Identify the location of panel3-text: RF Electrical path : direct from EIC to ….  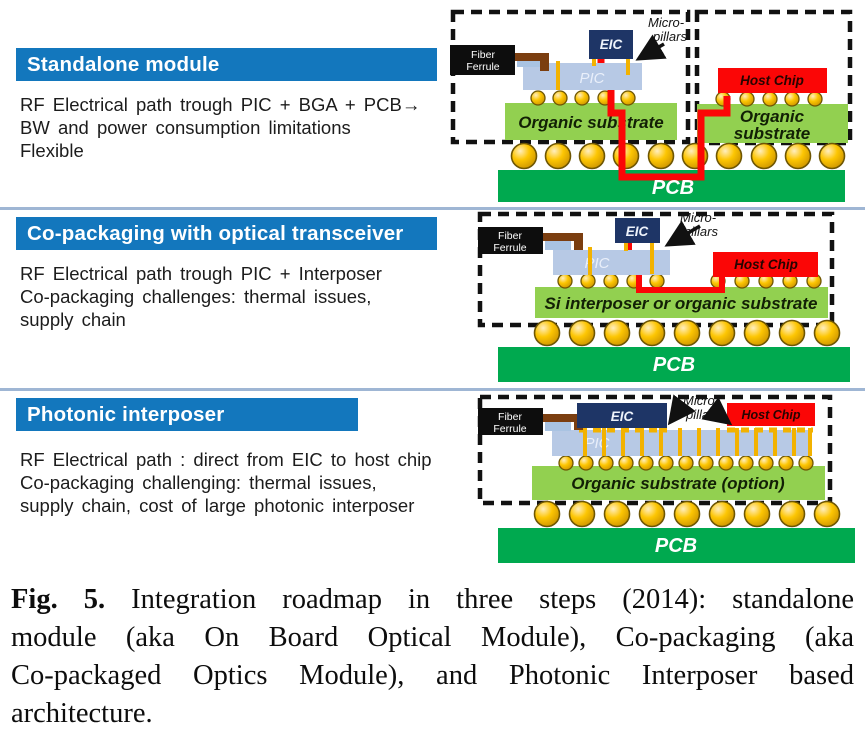
(237, 482).